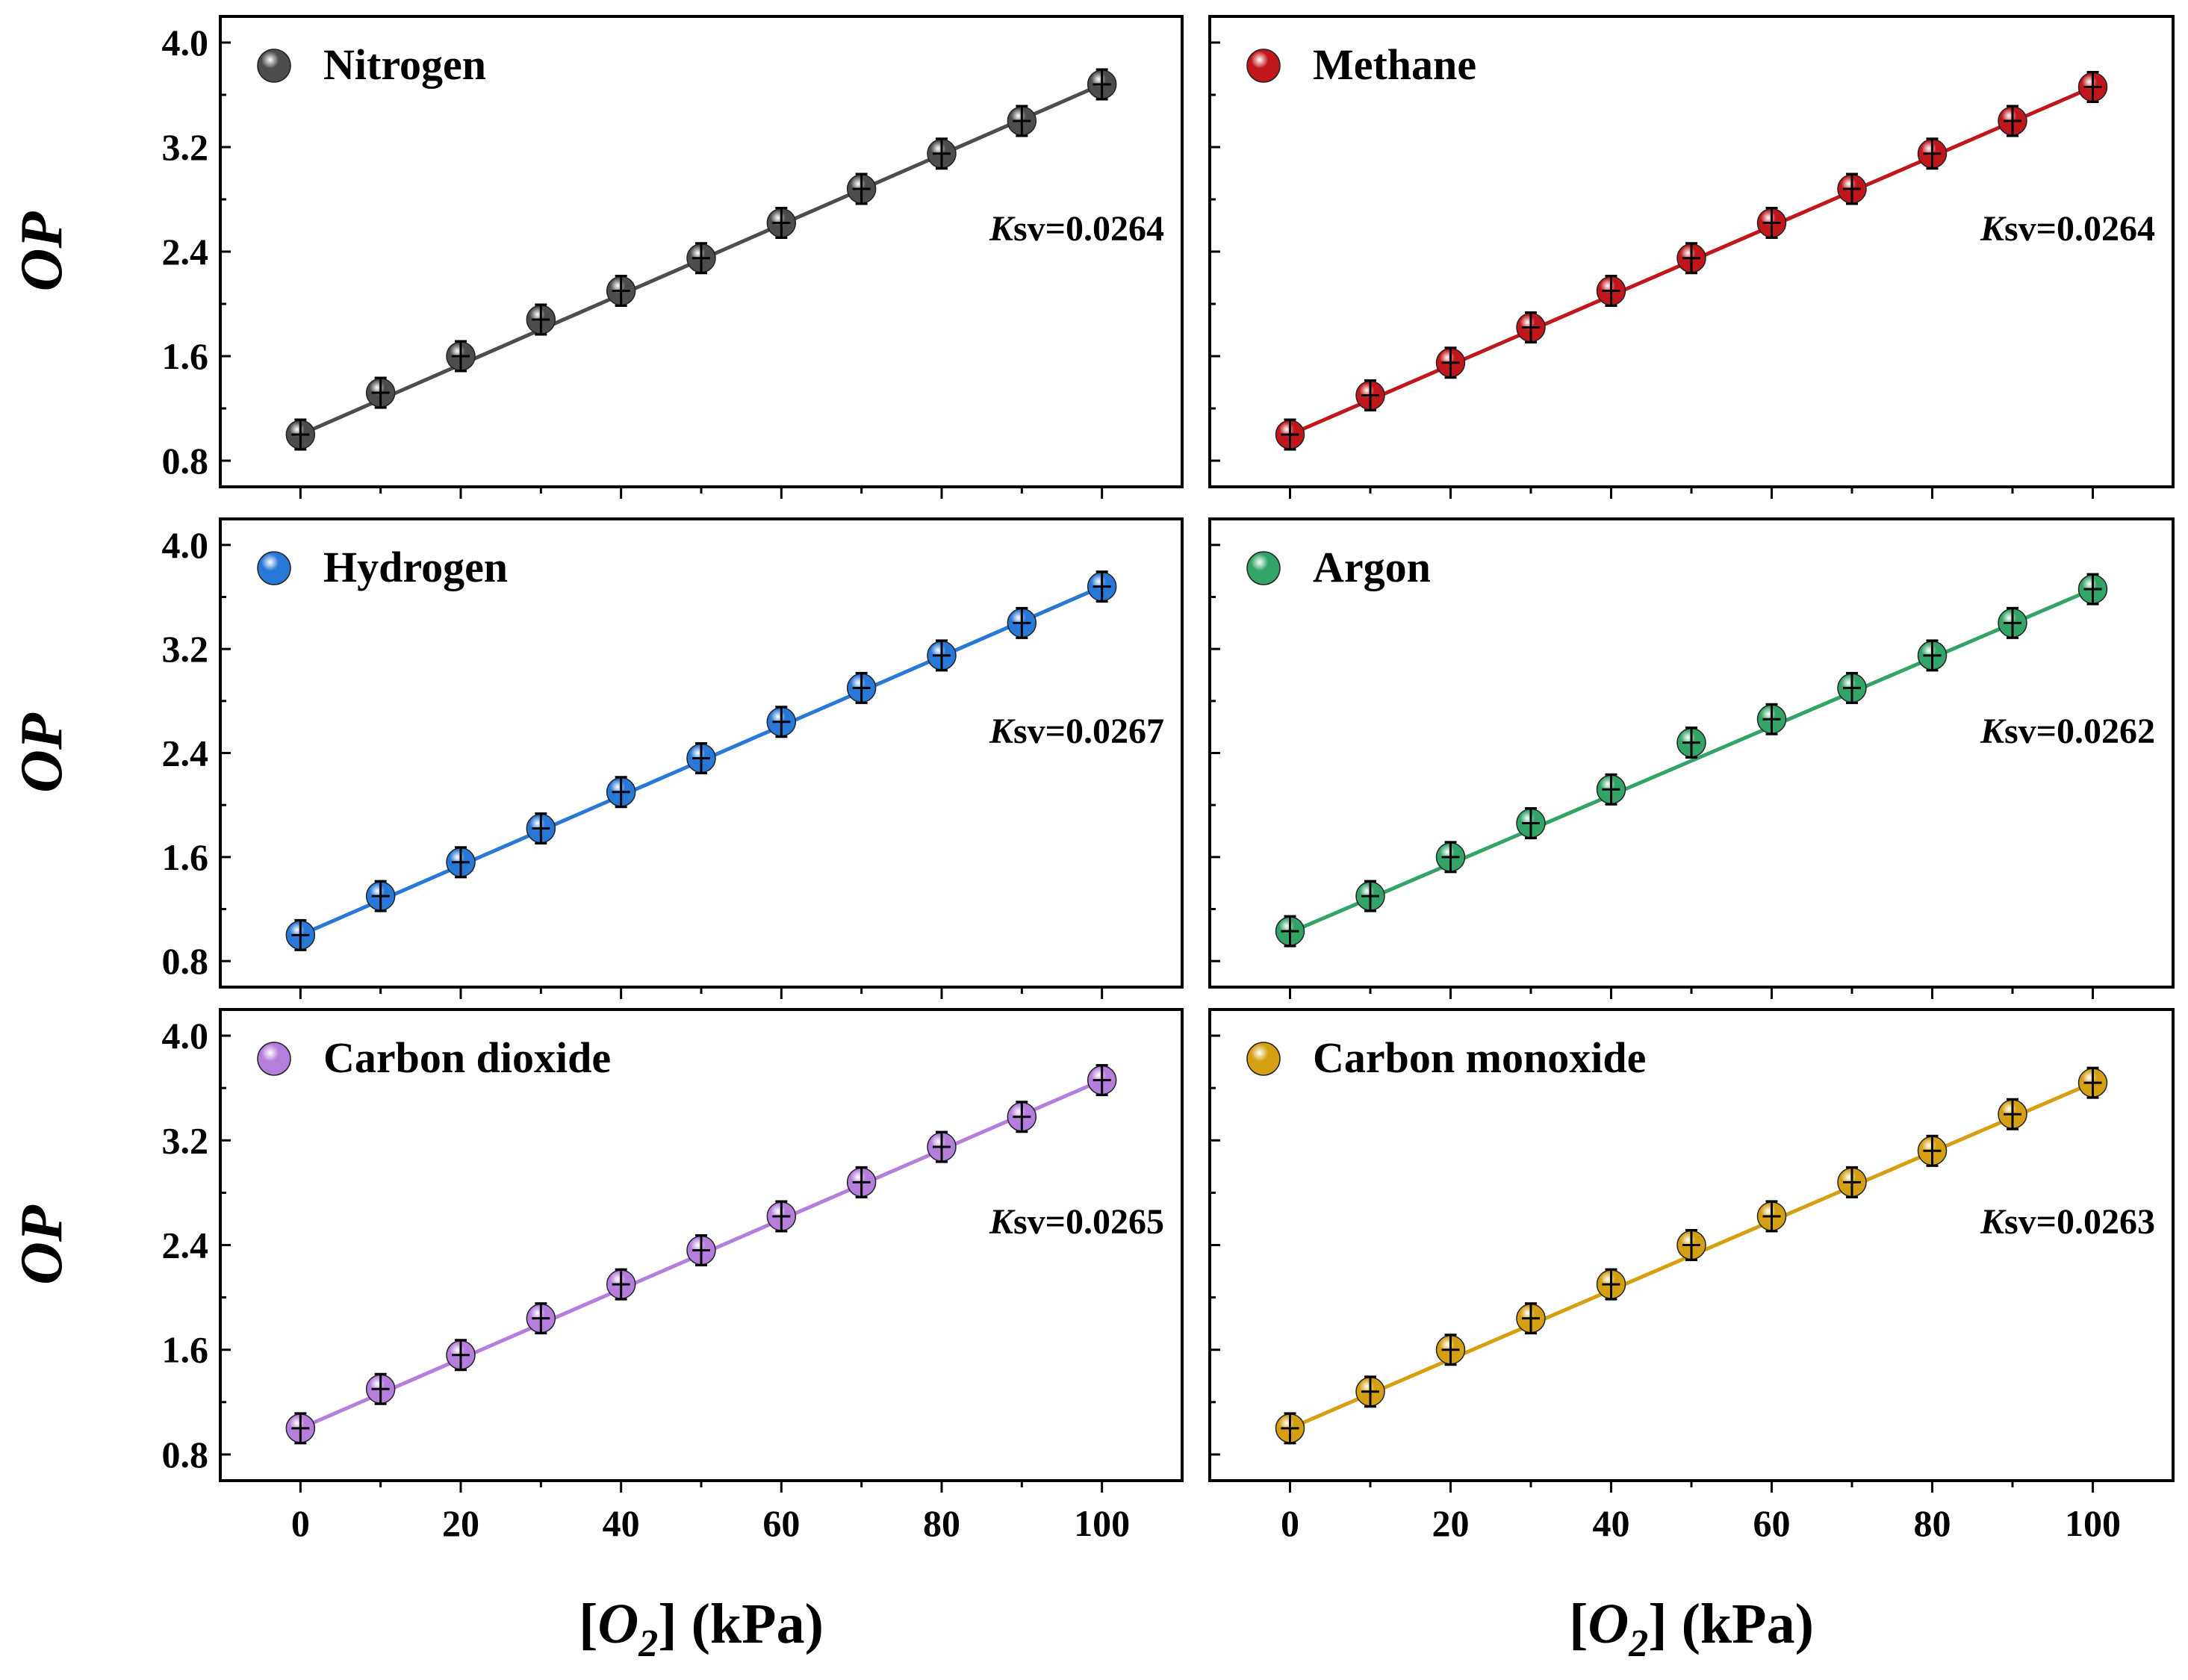  Describe the element at coordinates (1102, 1523) in the screenshot. I see `x-tick-label: 100` at that location.